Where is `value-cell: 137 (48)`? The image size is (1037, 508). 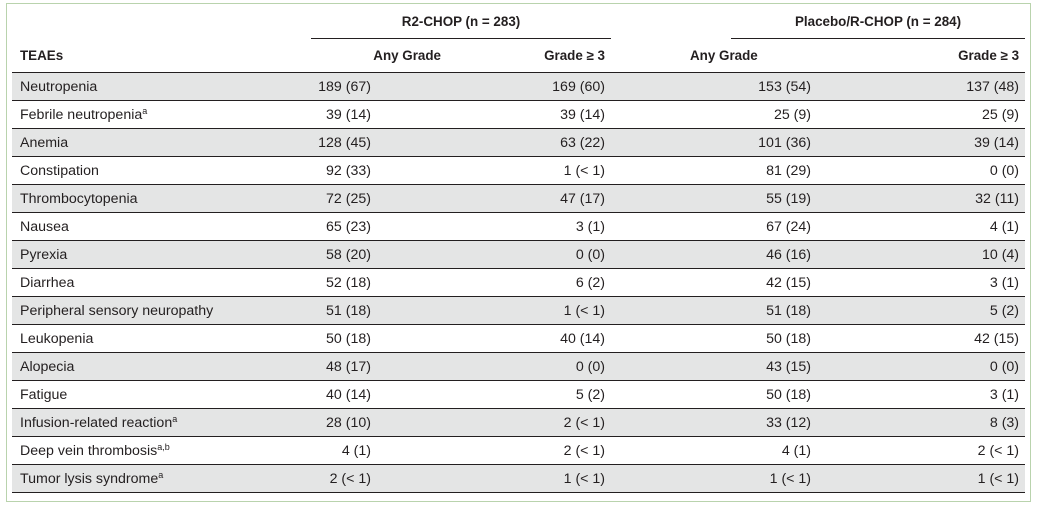
value-cell: 137 (48) is located at coordinates (939, 86).